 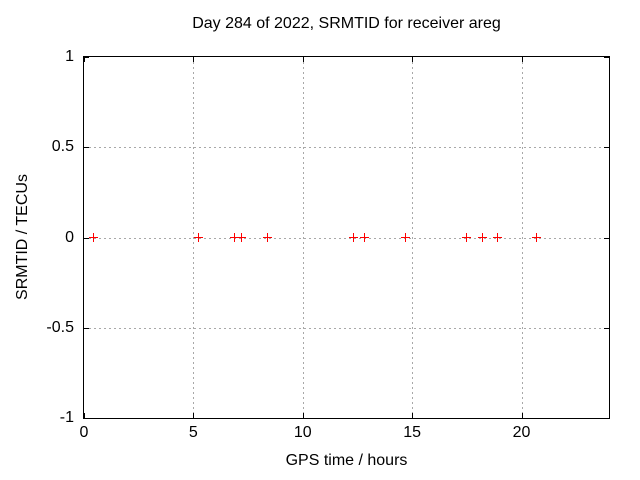 What do you see at coordinates (62, 147) in the screenshot?
I see `y-tick-label: 0.5` at bounding box center [62, 147].